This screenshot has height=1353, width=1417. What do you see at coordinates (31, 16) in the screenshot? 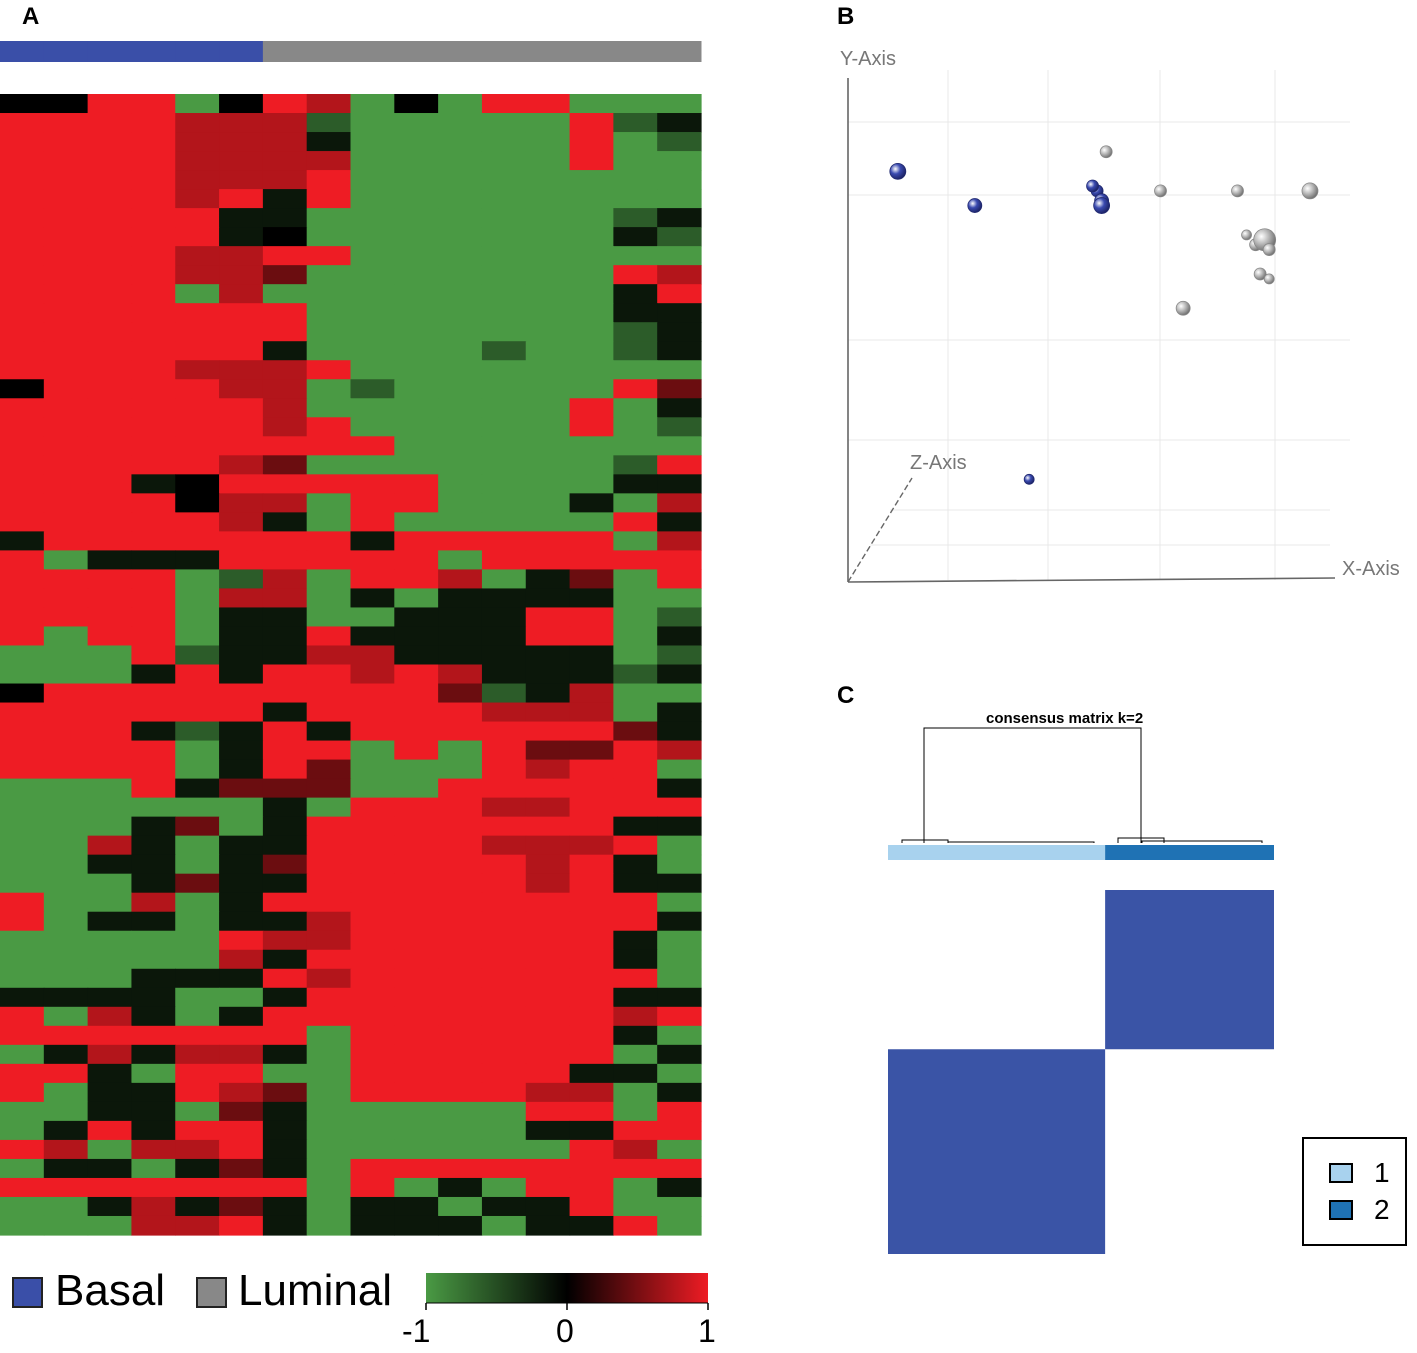
I see `panel-letter-a: A` at bounding box center [31, 16].